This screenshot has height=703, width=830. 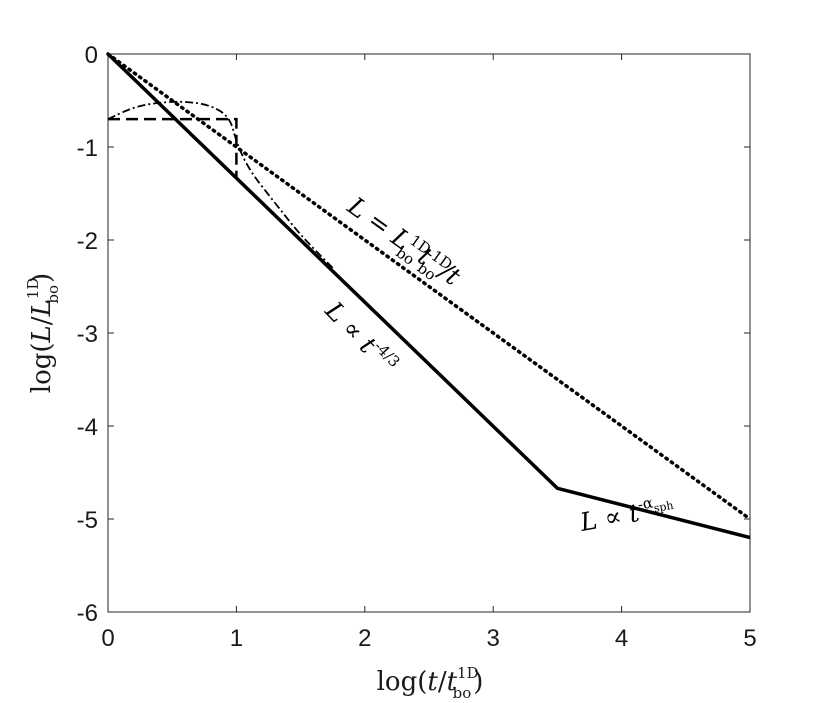 What do you see at coordinates (43, 333) in the screenshot?
I see `y-axis-label: log(L/L1D bo)` at bounding box center [43, 333].